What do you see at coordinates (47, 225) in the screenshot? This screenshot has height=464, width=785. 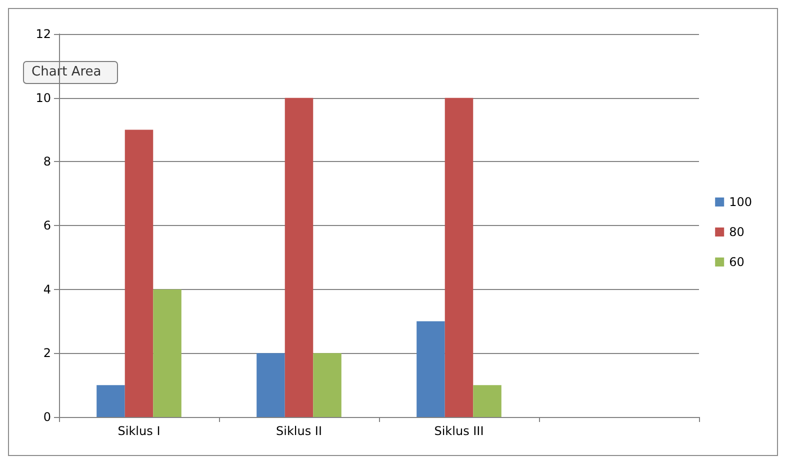 I see `y-tick-label: 6` at bounding box center [47, 225].